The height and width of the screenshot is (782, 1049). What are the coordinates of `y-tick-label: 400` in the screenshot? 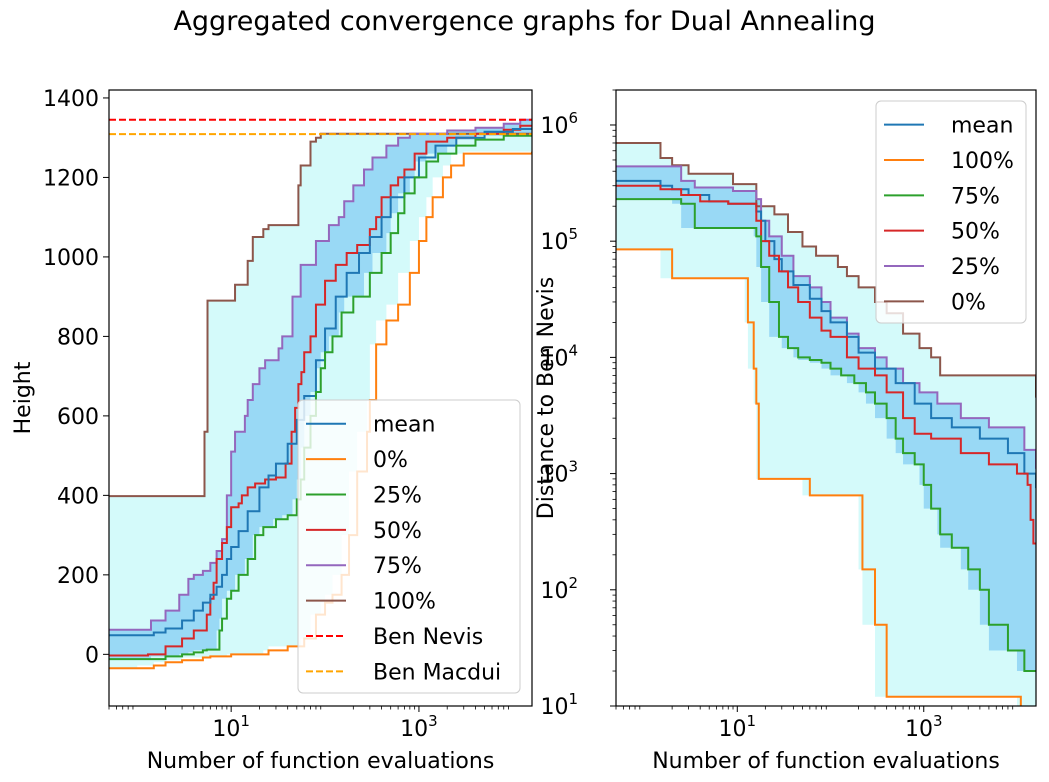 It's located at (78, 496).